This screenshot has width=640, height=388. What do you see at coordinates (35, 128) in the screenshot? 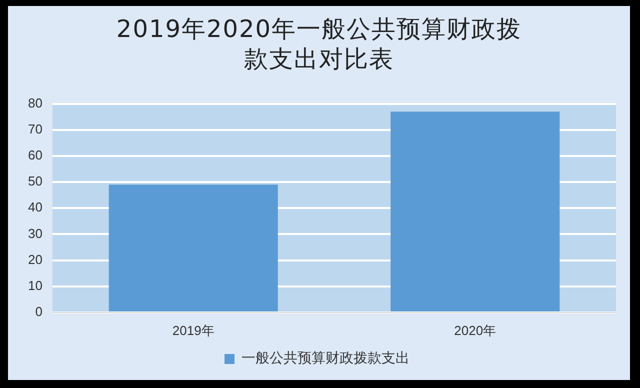
I see `y-tick-label: 70` at bounding box center [35, 128].